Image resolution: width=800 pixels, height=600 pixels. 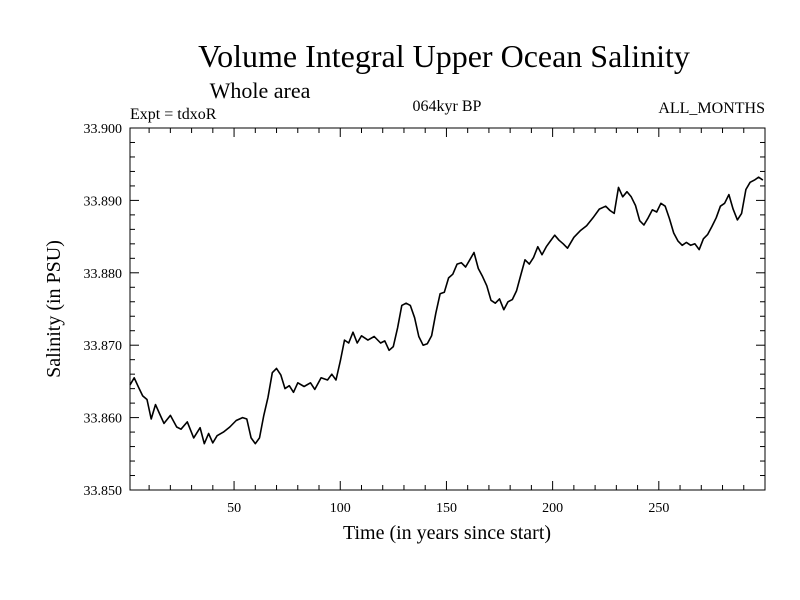 I want to click on x-tick-label: 100, so click(x=340, y=508).